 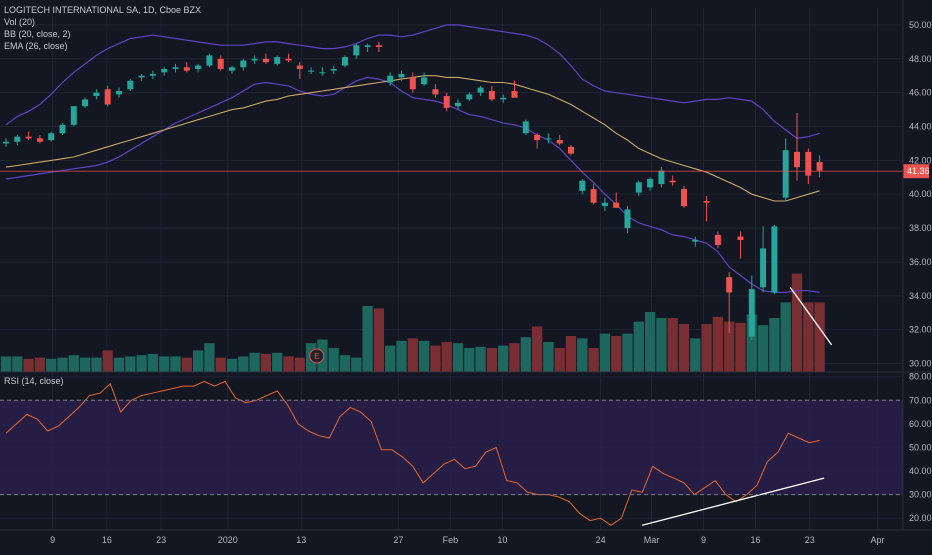 What do you see at coordinates (601, 540) in the screenshot?
I see `x-tick-label: 24` at bounding box center [601, 540].